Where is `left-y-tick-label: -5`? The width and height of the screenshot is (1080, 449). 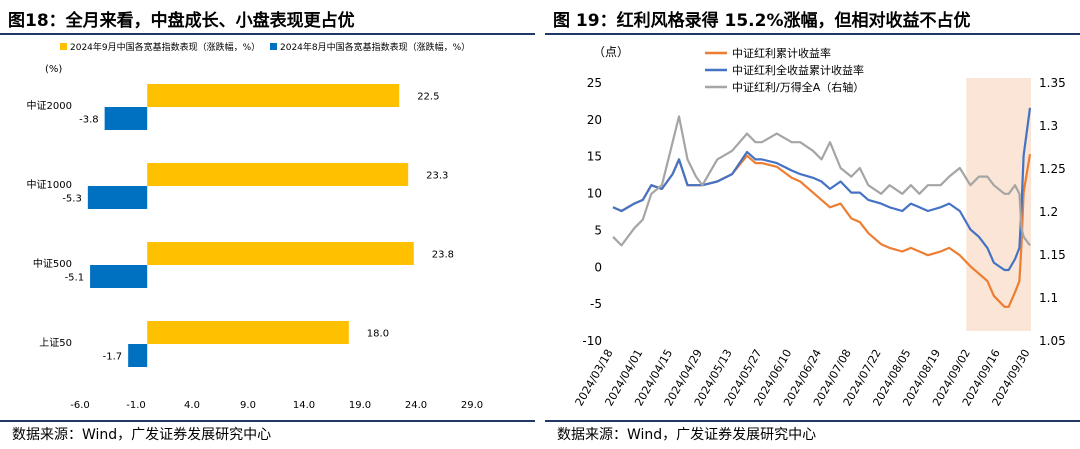
left-y-tick-label: -5 is located at coordinates (596, 304).